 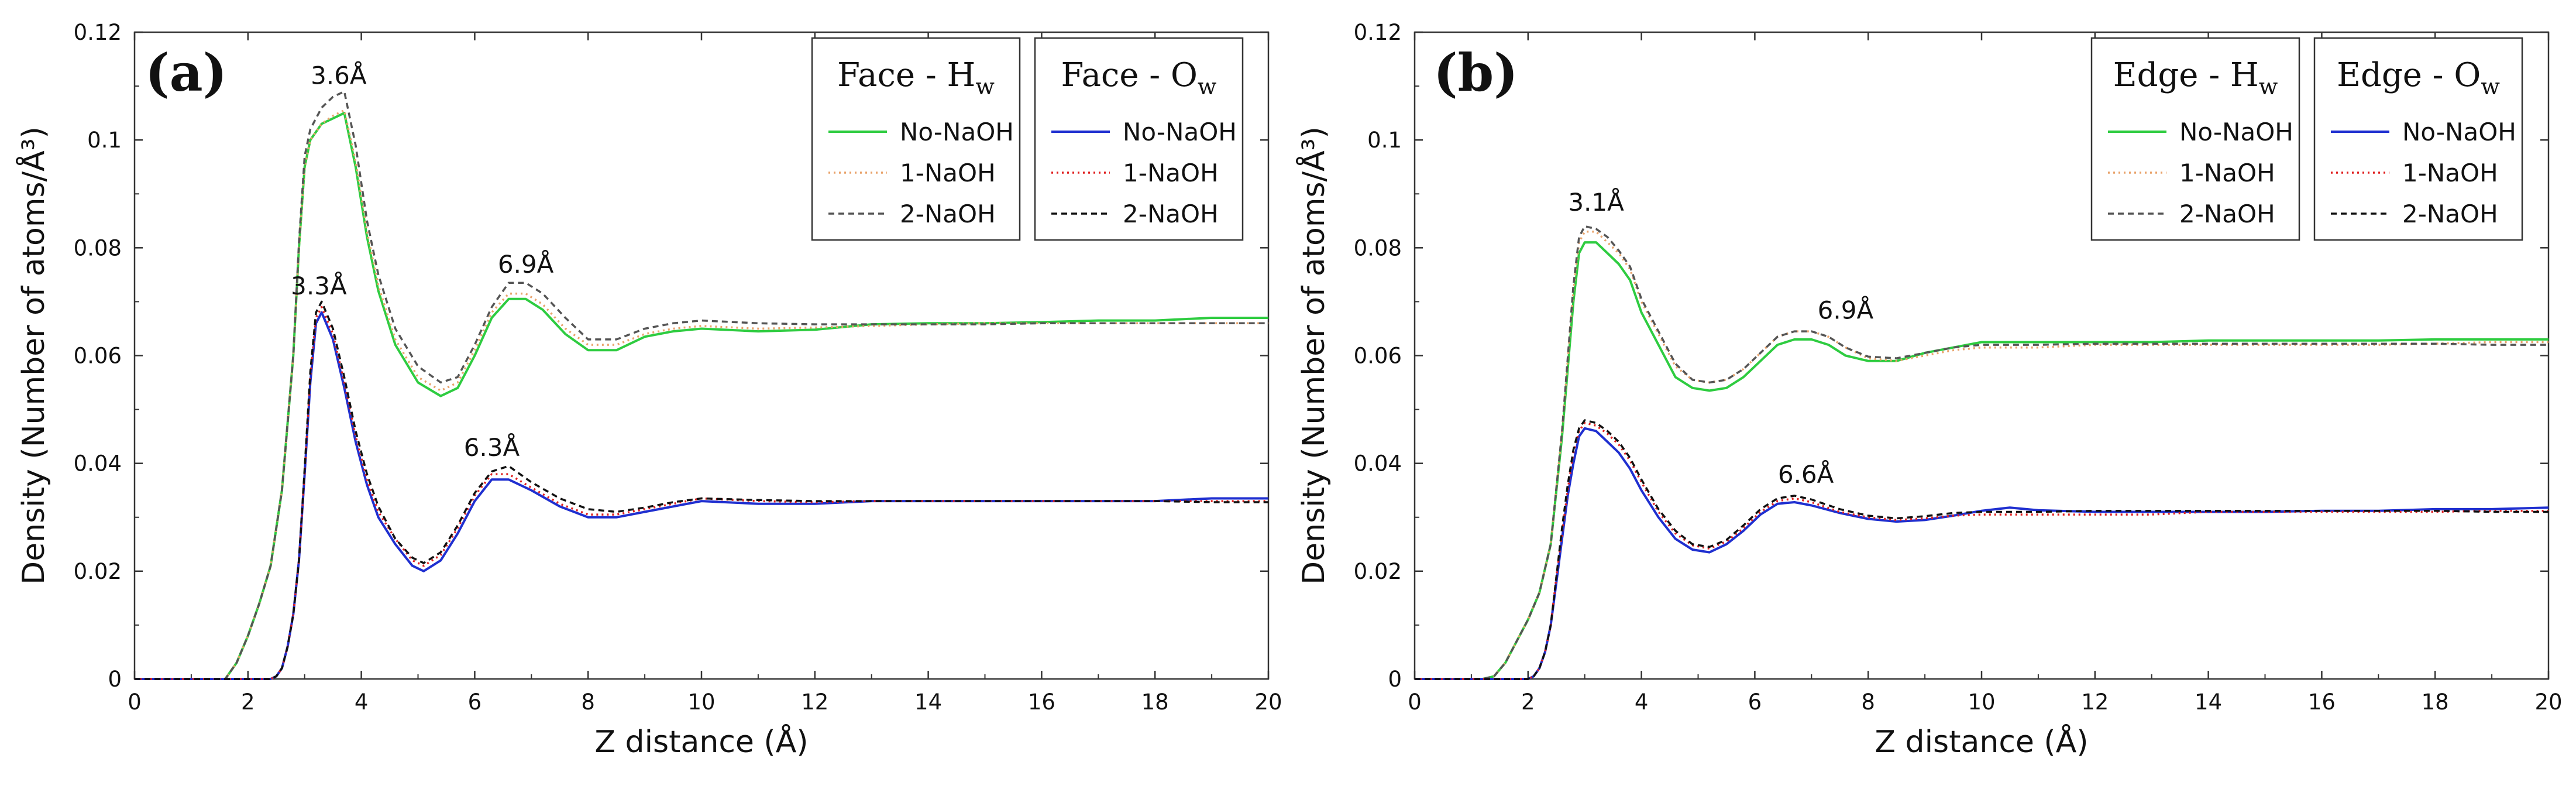 I want to click on peak-annotation: 3.1Å, so click(x=1596, y=202).